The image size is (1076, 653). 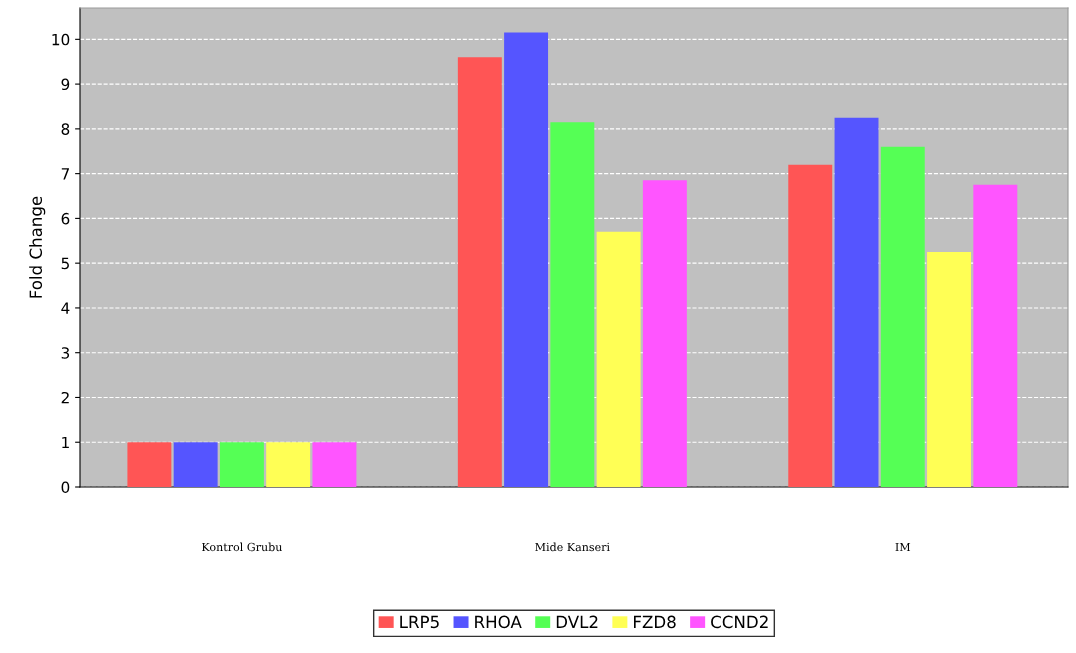 What do you see at coordinates (61, 39) in the screenshot?
I see `y-tick-label: 10` at bounding box center [61, 39].